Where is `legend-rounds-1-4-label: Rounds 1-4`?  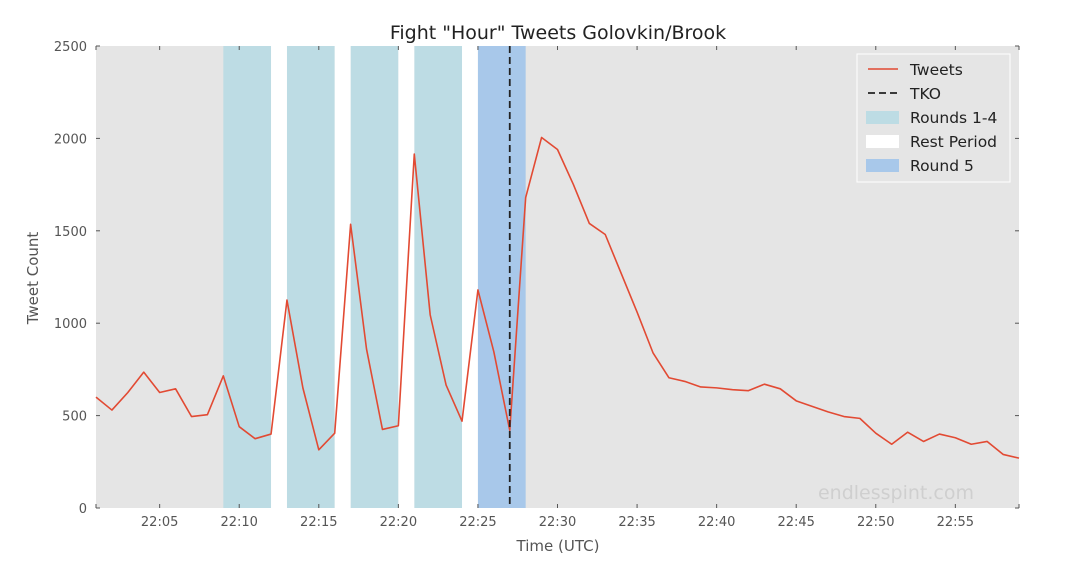 legend-rounds-1-4-label: Rounds 1-4 is located at coordinates (953, 118).